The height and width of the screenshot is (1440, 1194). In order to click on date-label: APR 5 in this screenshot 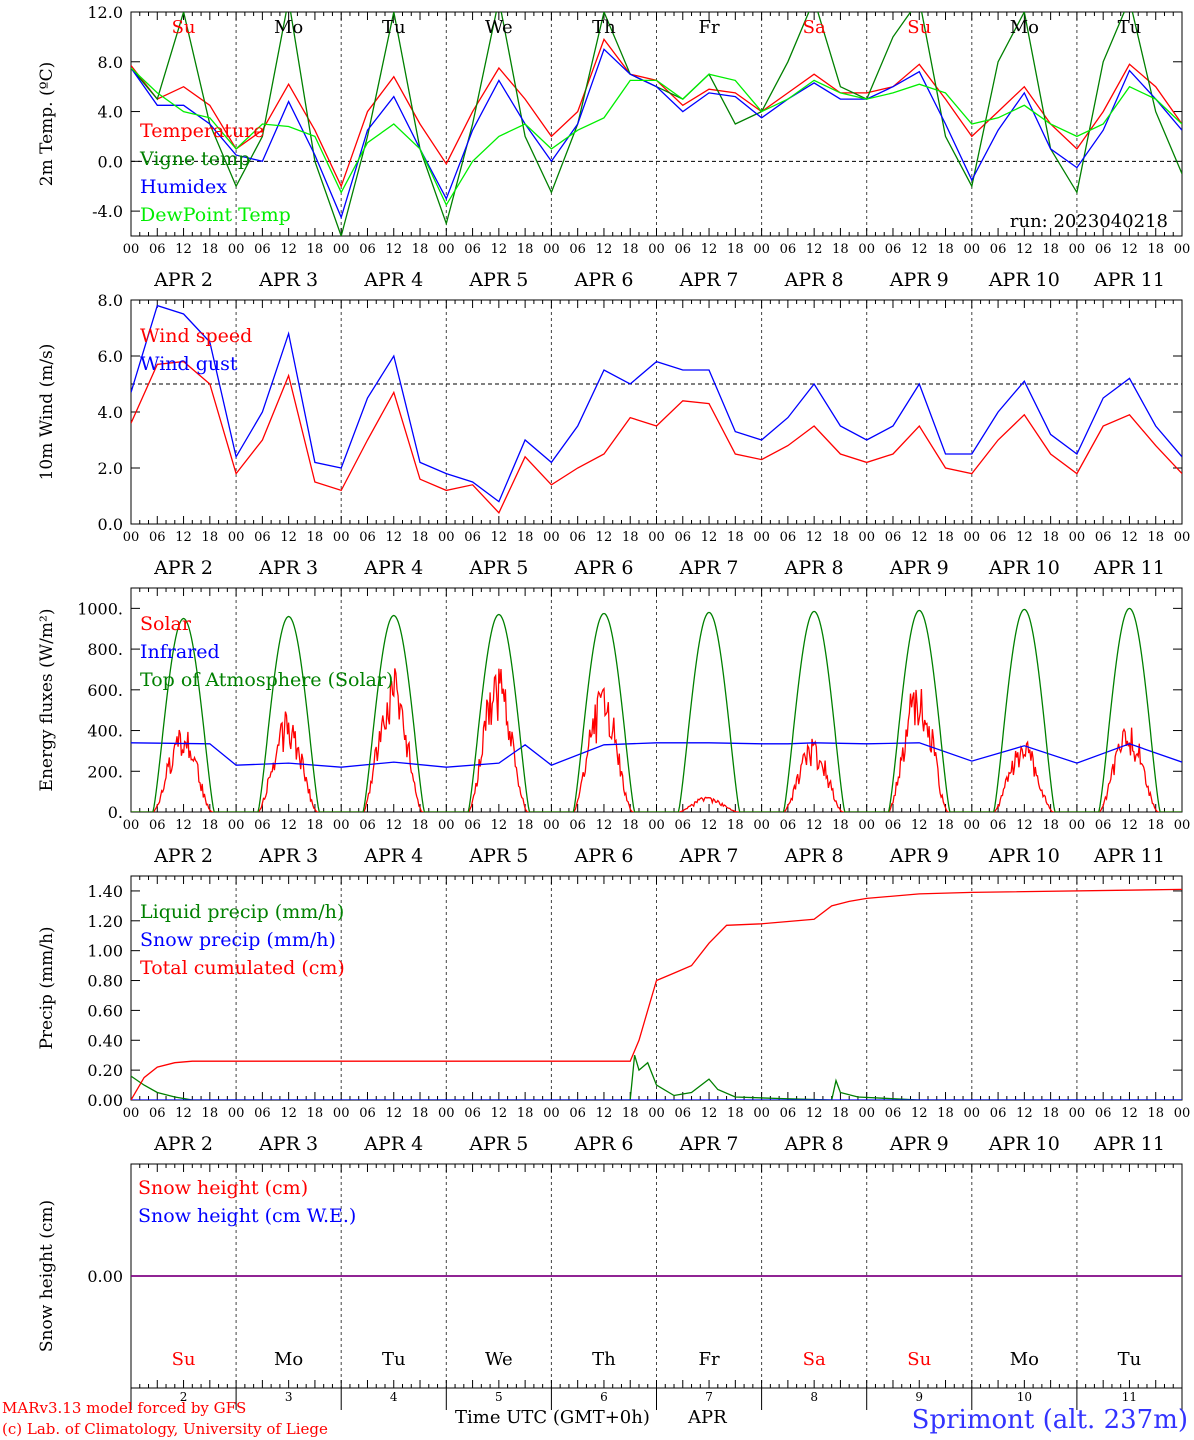, I will do `click(498, 856)`.